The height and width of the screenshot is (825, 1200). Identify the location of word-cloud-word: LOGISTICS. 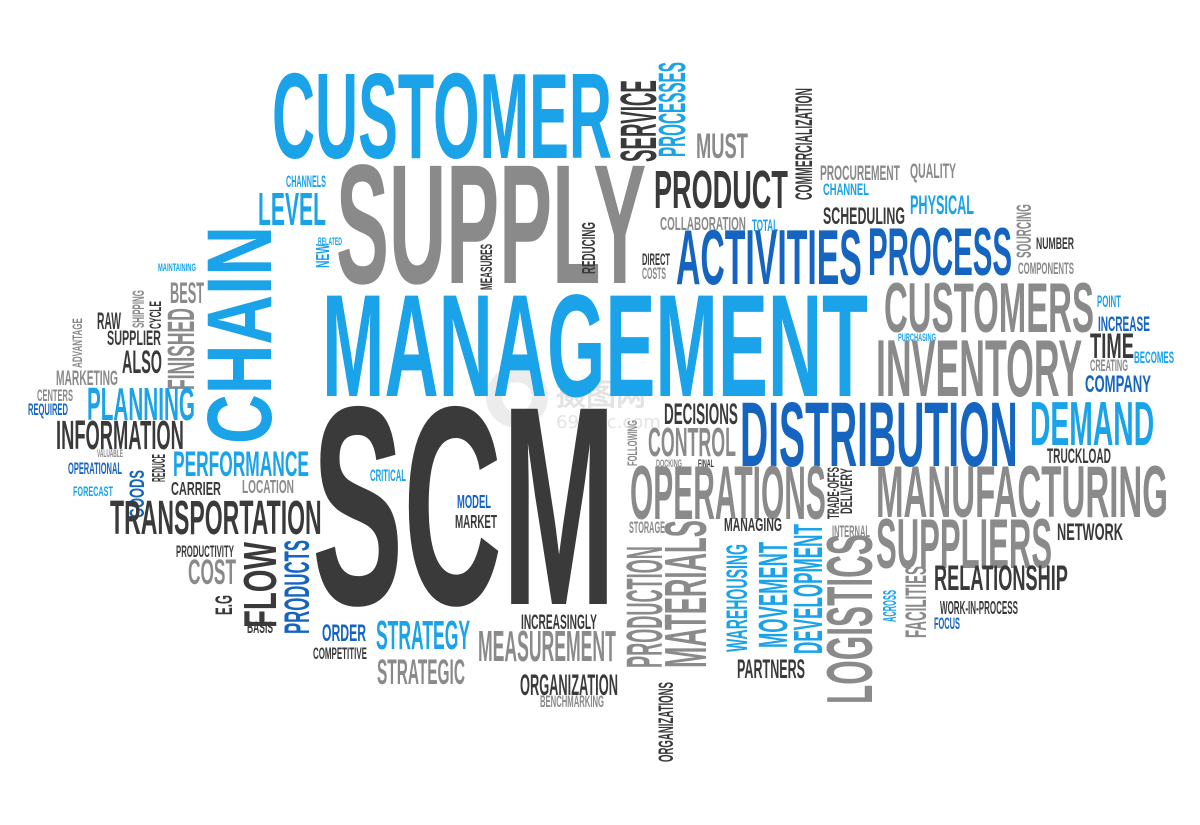
(849, 619).